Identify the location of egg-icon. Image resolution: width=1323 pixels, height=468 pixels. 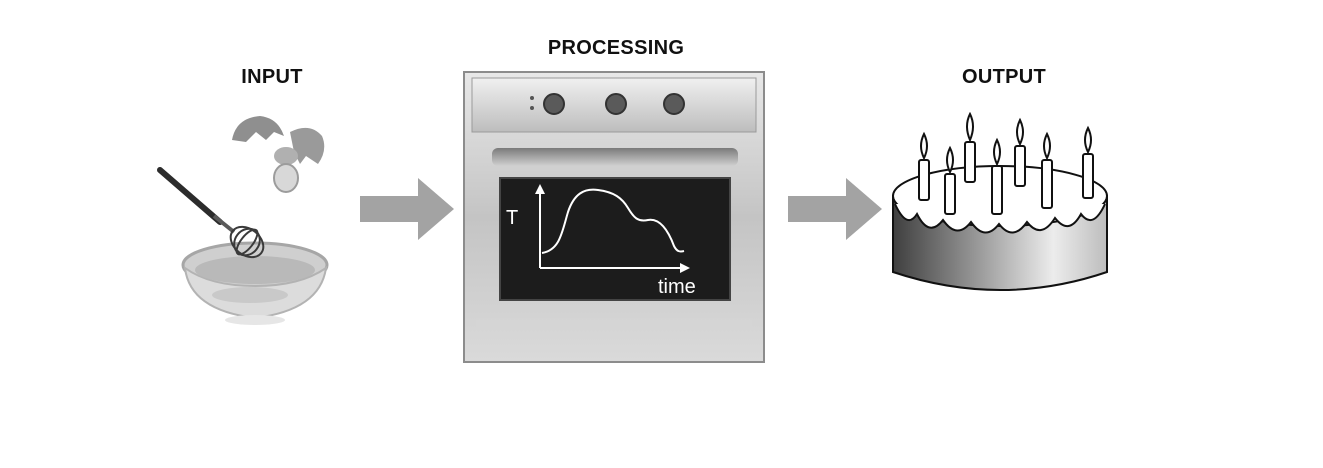
(278, 154).